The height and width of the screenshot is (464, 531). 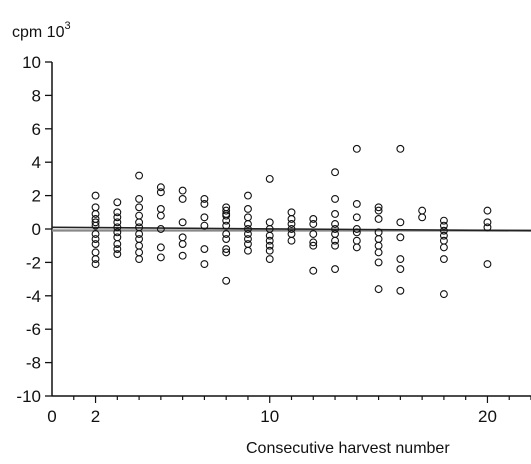 I want to click on y-tick-label: 0, so click(x=36, y=229).